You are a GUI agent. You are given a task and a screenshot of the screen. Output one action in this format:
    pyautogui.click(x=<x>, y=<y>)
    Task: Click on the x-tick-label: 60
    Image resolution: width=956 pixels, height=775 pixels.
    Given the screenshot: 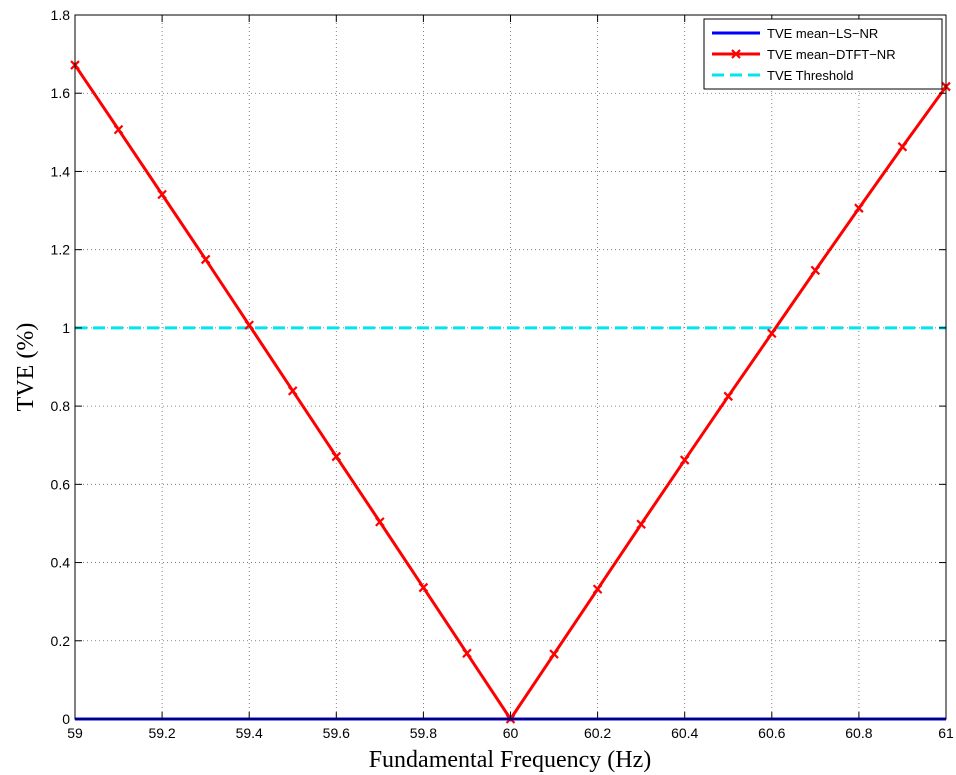 What is the action you would take?
    pyautogui.click(x=511, y=733)
    